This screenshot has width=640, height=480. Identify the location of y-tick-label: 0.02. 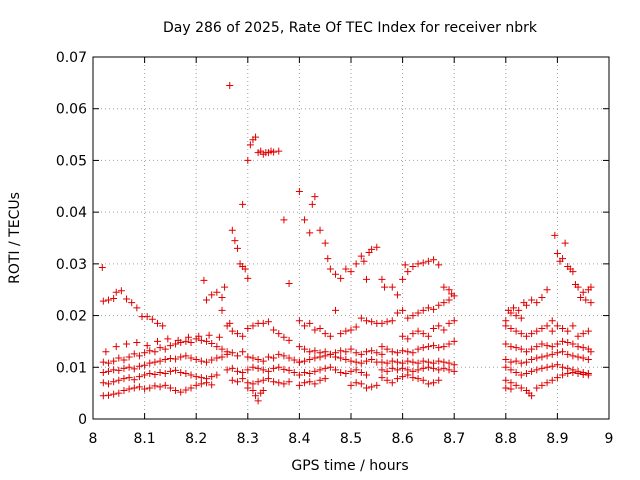
(71, 317).